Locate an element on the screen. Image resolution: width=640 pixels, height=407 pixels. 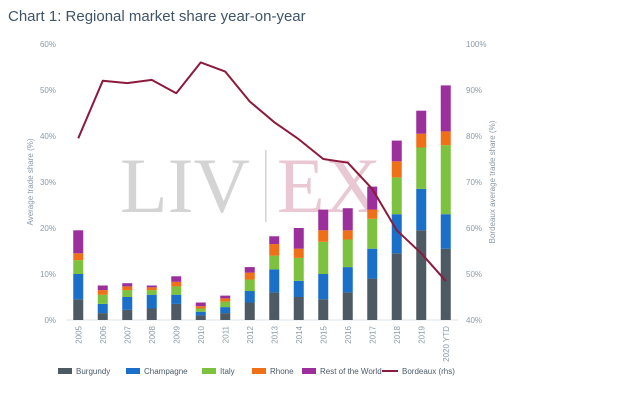
x-tick-label: 2015 is located at coordinates (323, 334).